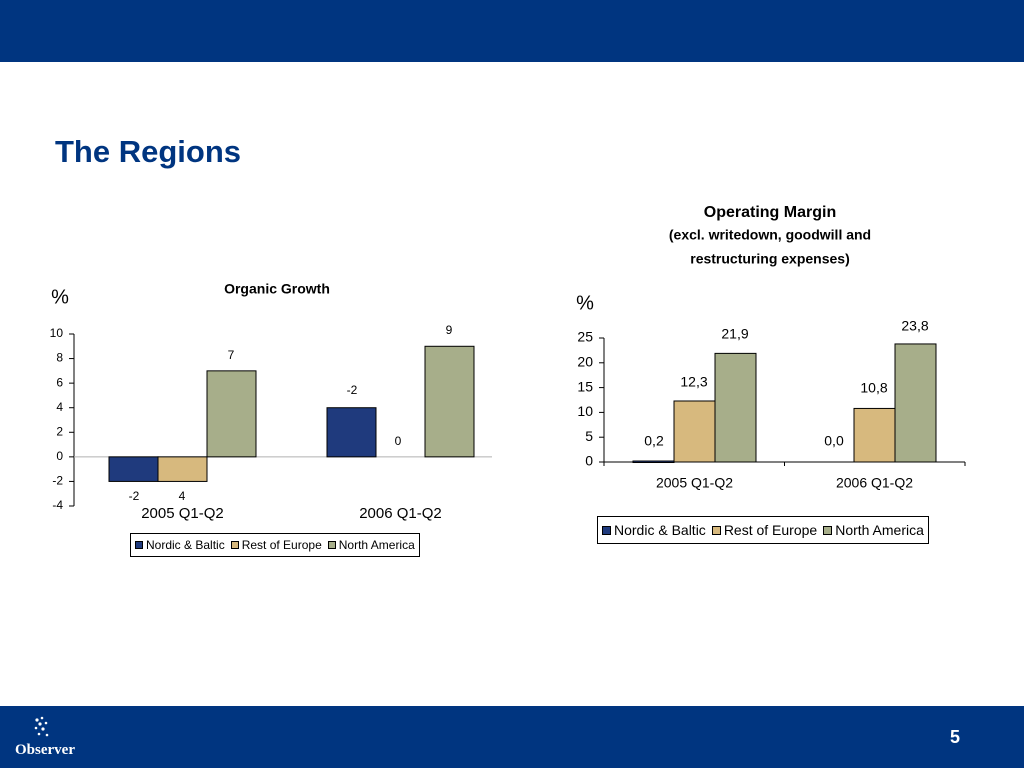  Describe the element at coordinates (182, 496) in the screenshot. I see `data-label: 4` at that location.